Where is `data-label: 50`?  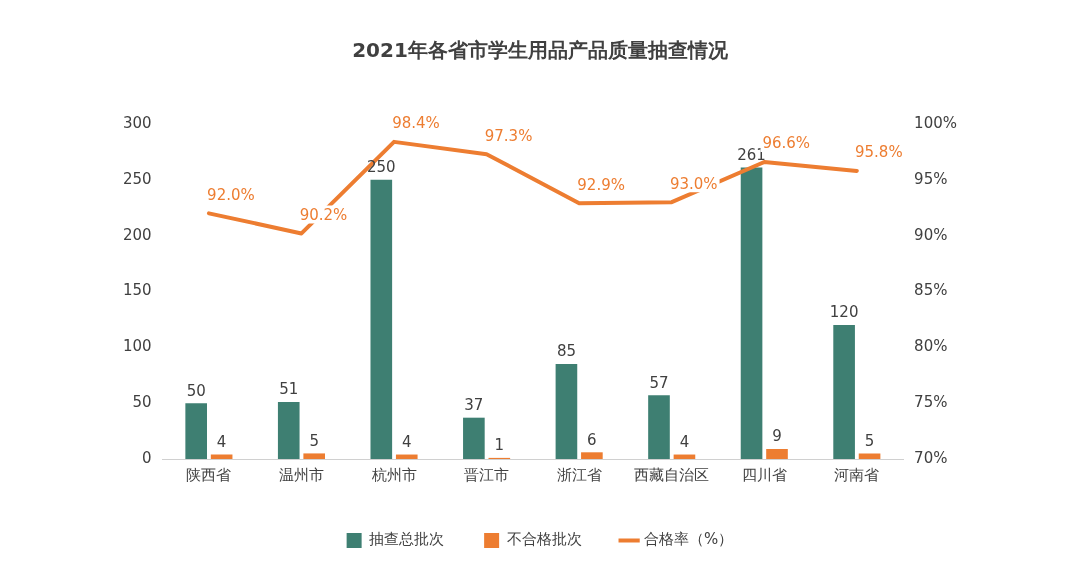
data-label: 50 is located at coordinates (196, 390).